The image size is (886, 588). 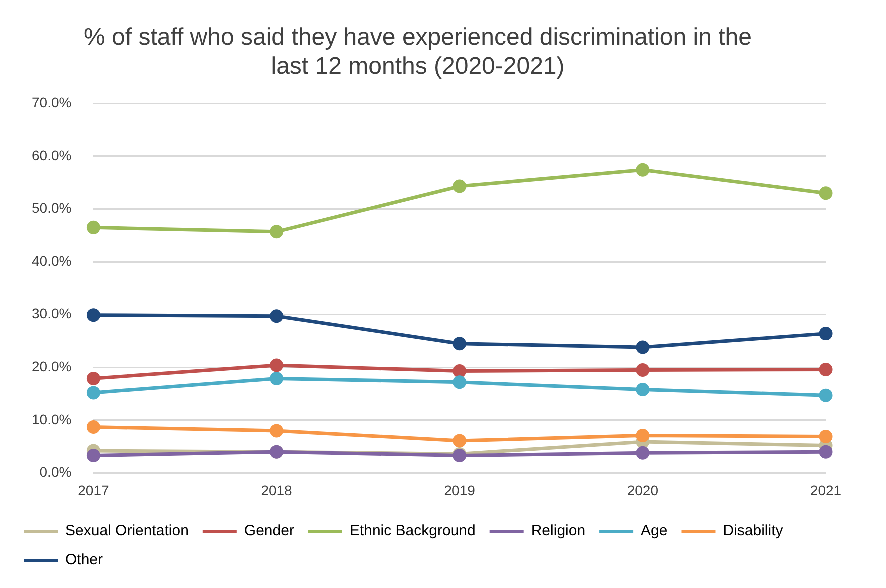 I want to click on y-tick-label: 70.0%, so click(x=52, y=102).